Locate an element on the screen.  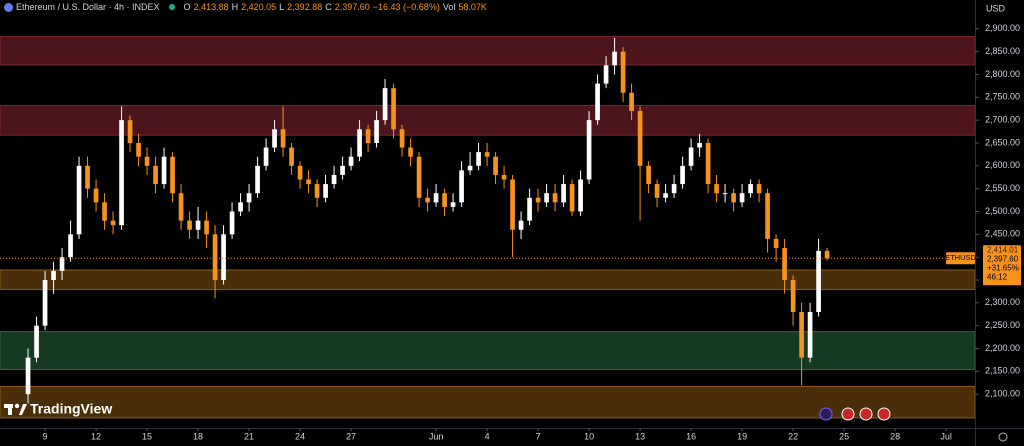
y-tick-label: 2,300.00 is located at coordinates (1002, 302).